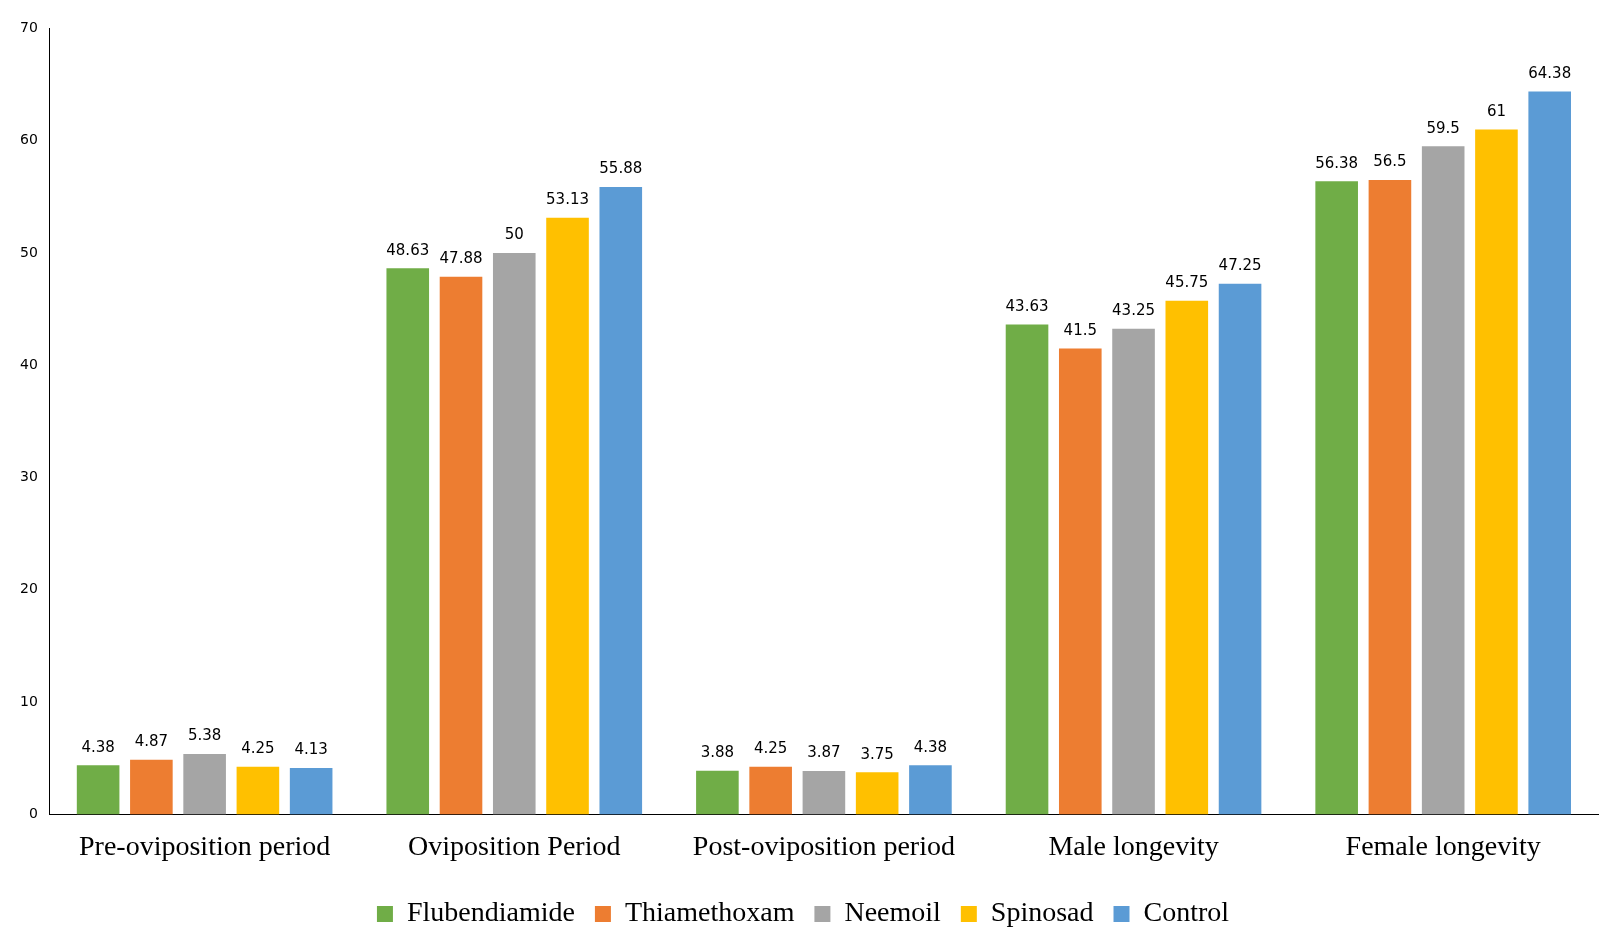 The height and width of the screenshot is (947, 1617). Describe the element at coordinates (1134, 310) in the screenshot. I see `data-label: 43.25` at that location.